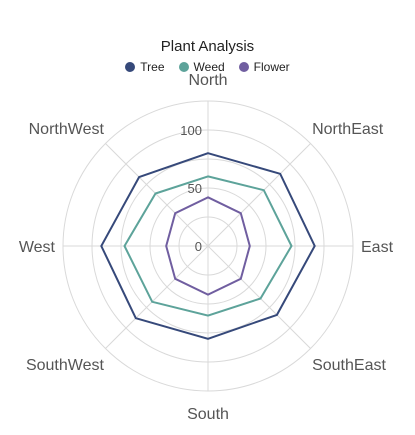 The height and width of the screenshot is (435, 415). I want to click on tick-label-100: 100, so click(191, 130).